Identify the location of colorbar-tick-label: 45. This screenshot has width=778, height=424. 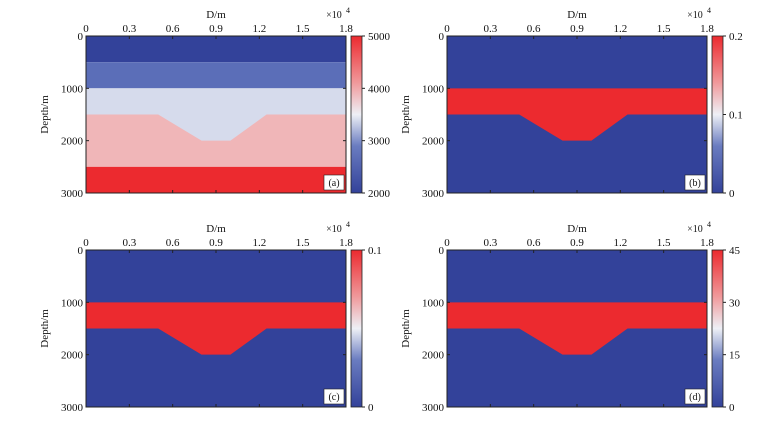
(735, 251).